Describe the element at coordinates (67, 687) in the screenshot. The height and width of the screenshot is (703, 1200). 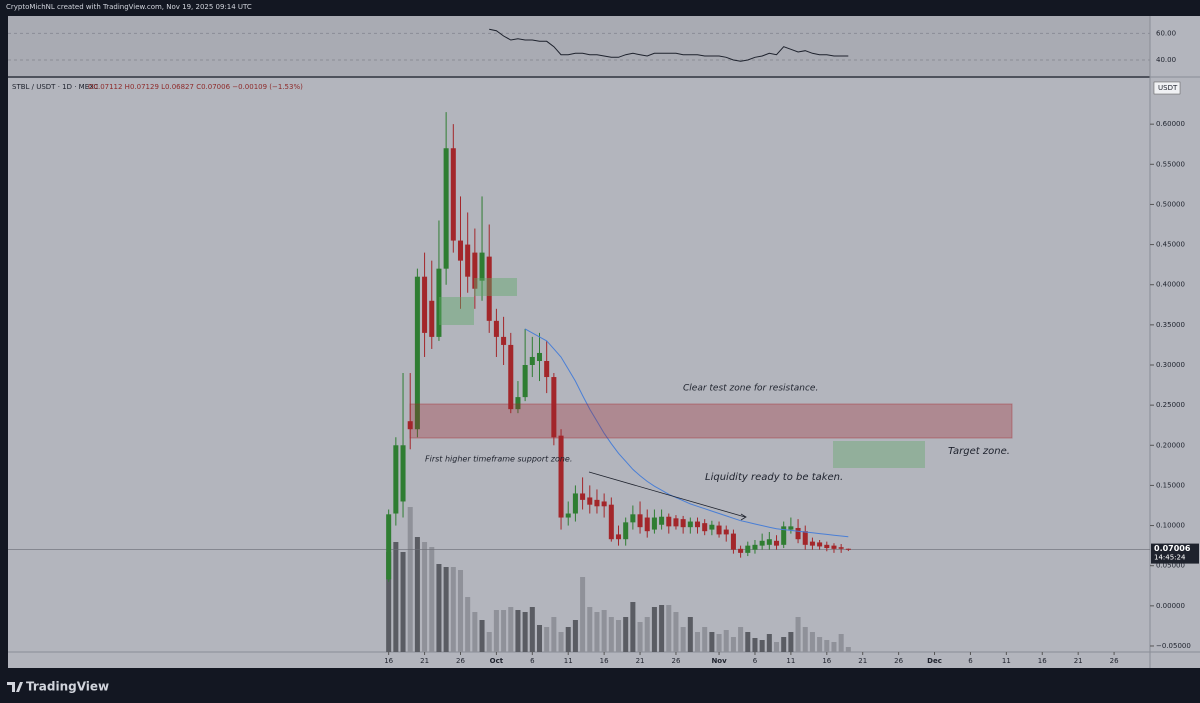
I see `logo: TradingView` at that location.